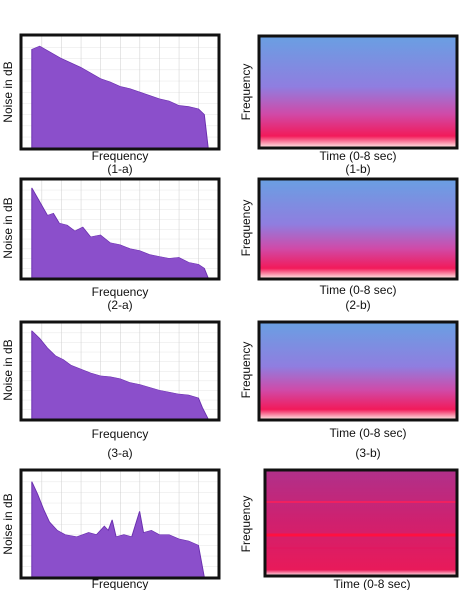 Image resolution: width=474 pixels, height=590 pixels. What do you see at coordinates (357, 305) in the screenshot?
I see `caption: (2-b)` at bounding box center [357, 305].